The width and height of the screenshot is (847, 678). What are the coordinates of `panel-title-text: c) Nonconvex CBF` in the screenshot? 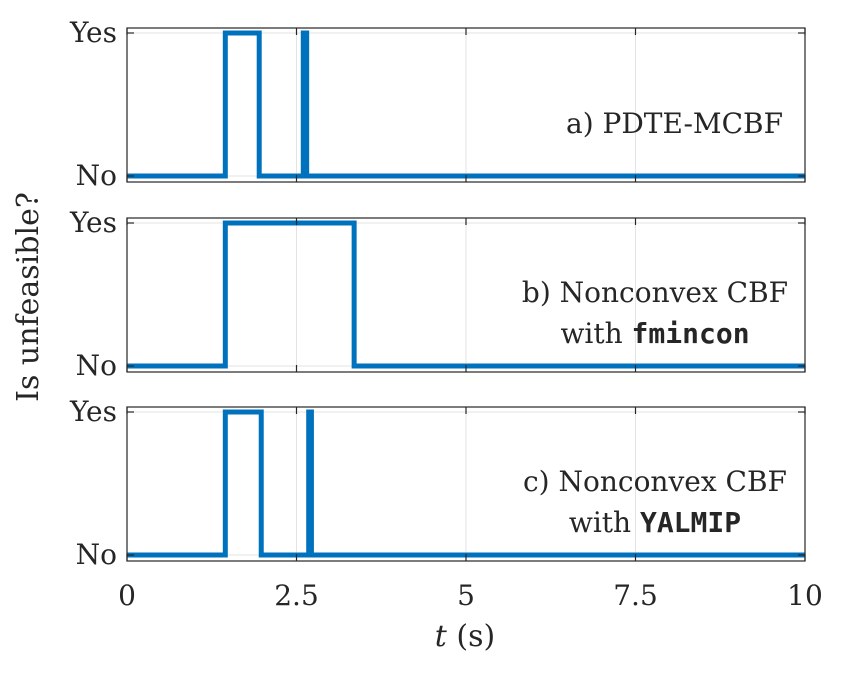 It's located at (655, 481).